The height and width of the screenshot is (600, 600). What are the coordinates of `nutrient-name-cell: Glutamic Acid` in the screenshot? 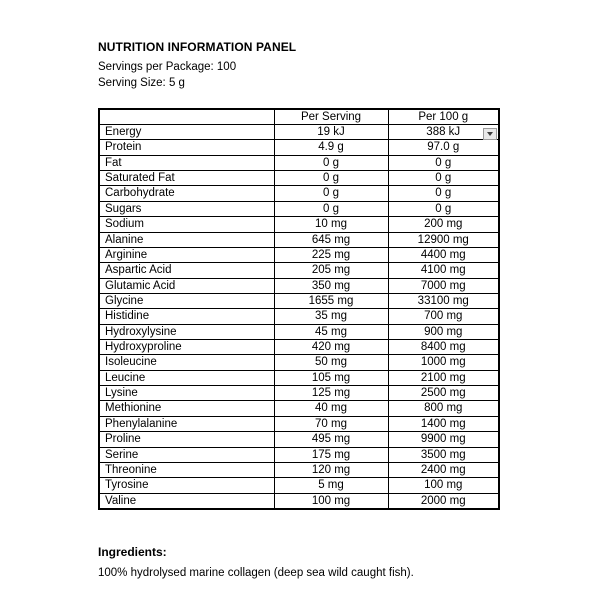 It's located at (186, 285).